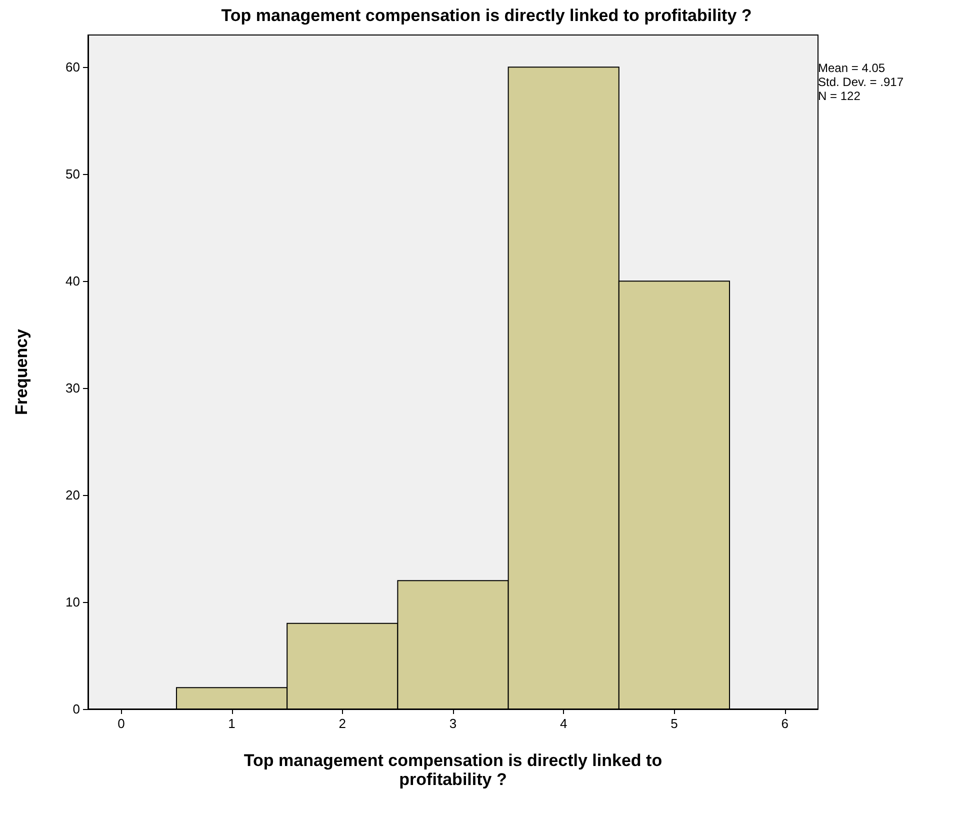 This screenshot has width=973, height=817. I want to click on y-tick-label: 40, so click(73, 281).